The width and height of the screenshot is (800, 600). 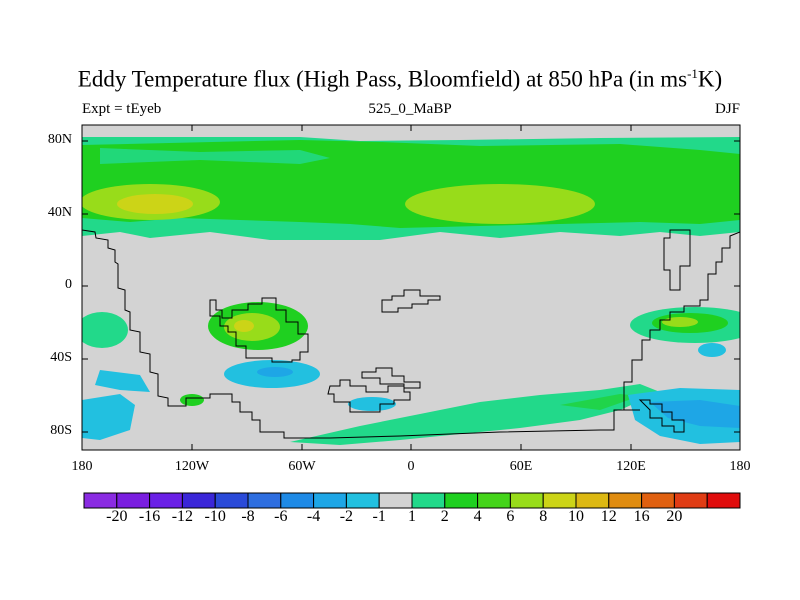 I want to click on colorbar-label: 10, so click(x=576, y=516).